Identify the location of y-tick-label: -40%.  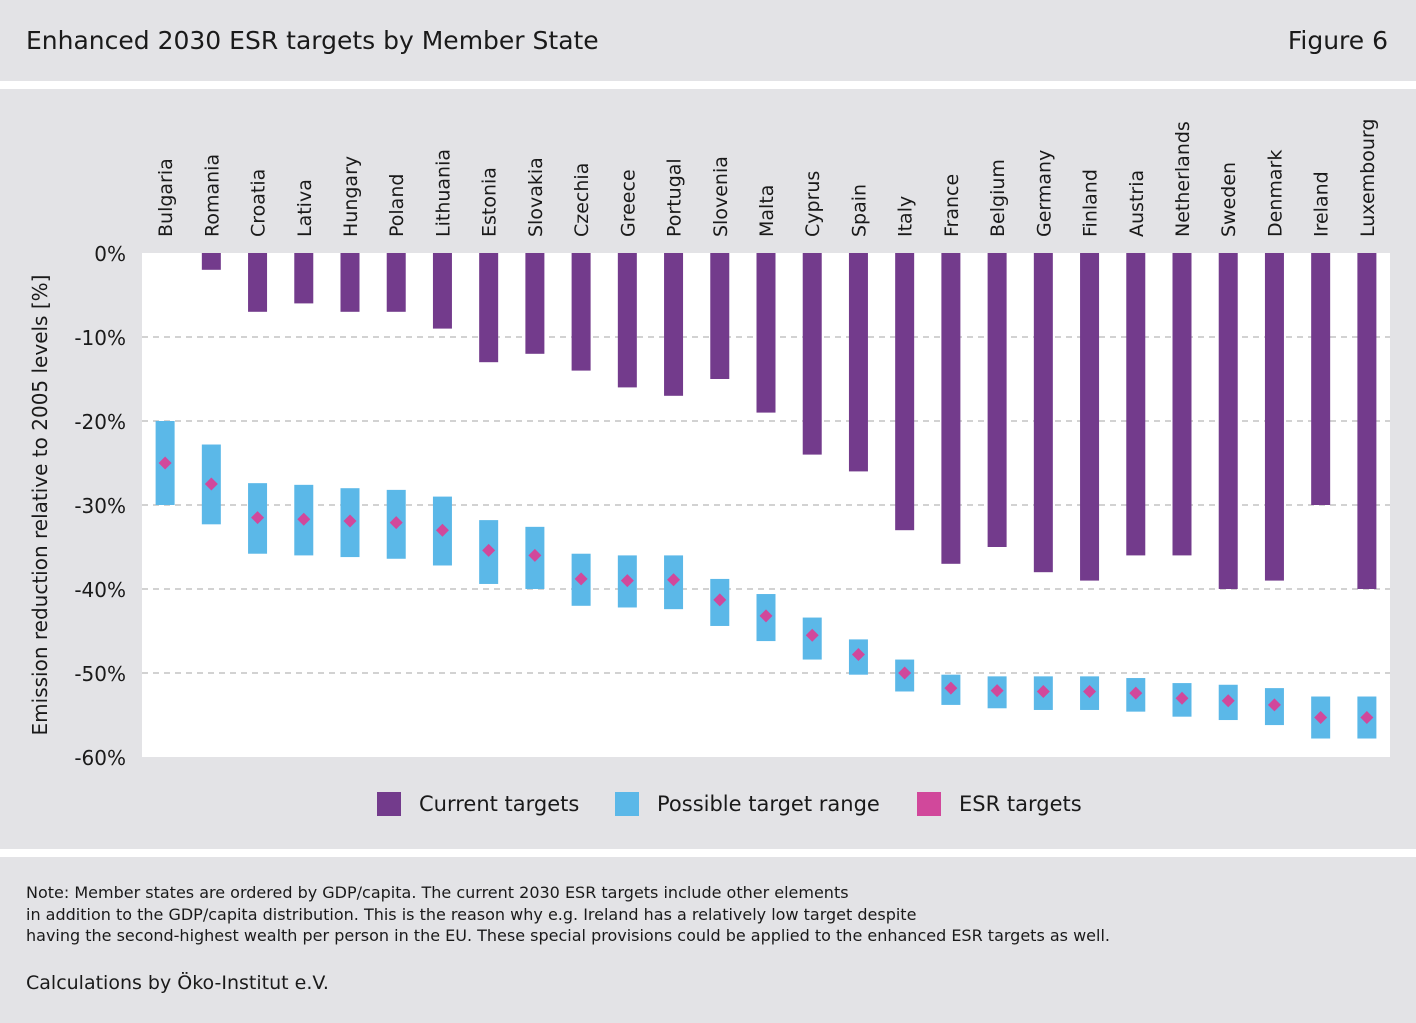
(100, 590).